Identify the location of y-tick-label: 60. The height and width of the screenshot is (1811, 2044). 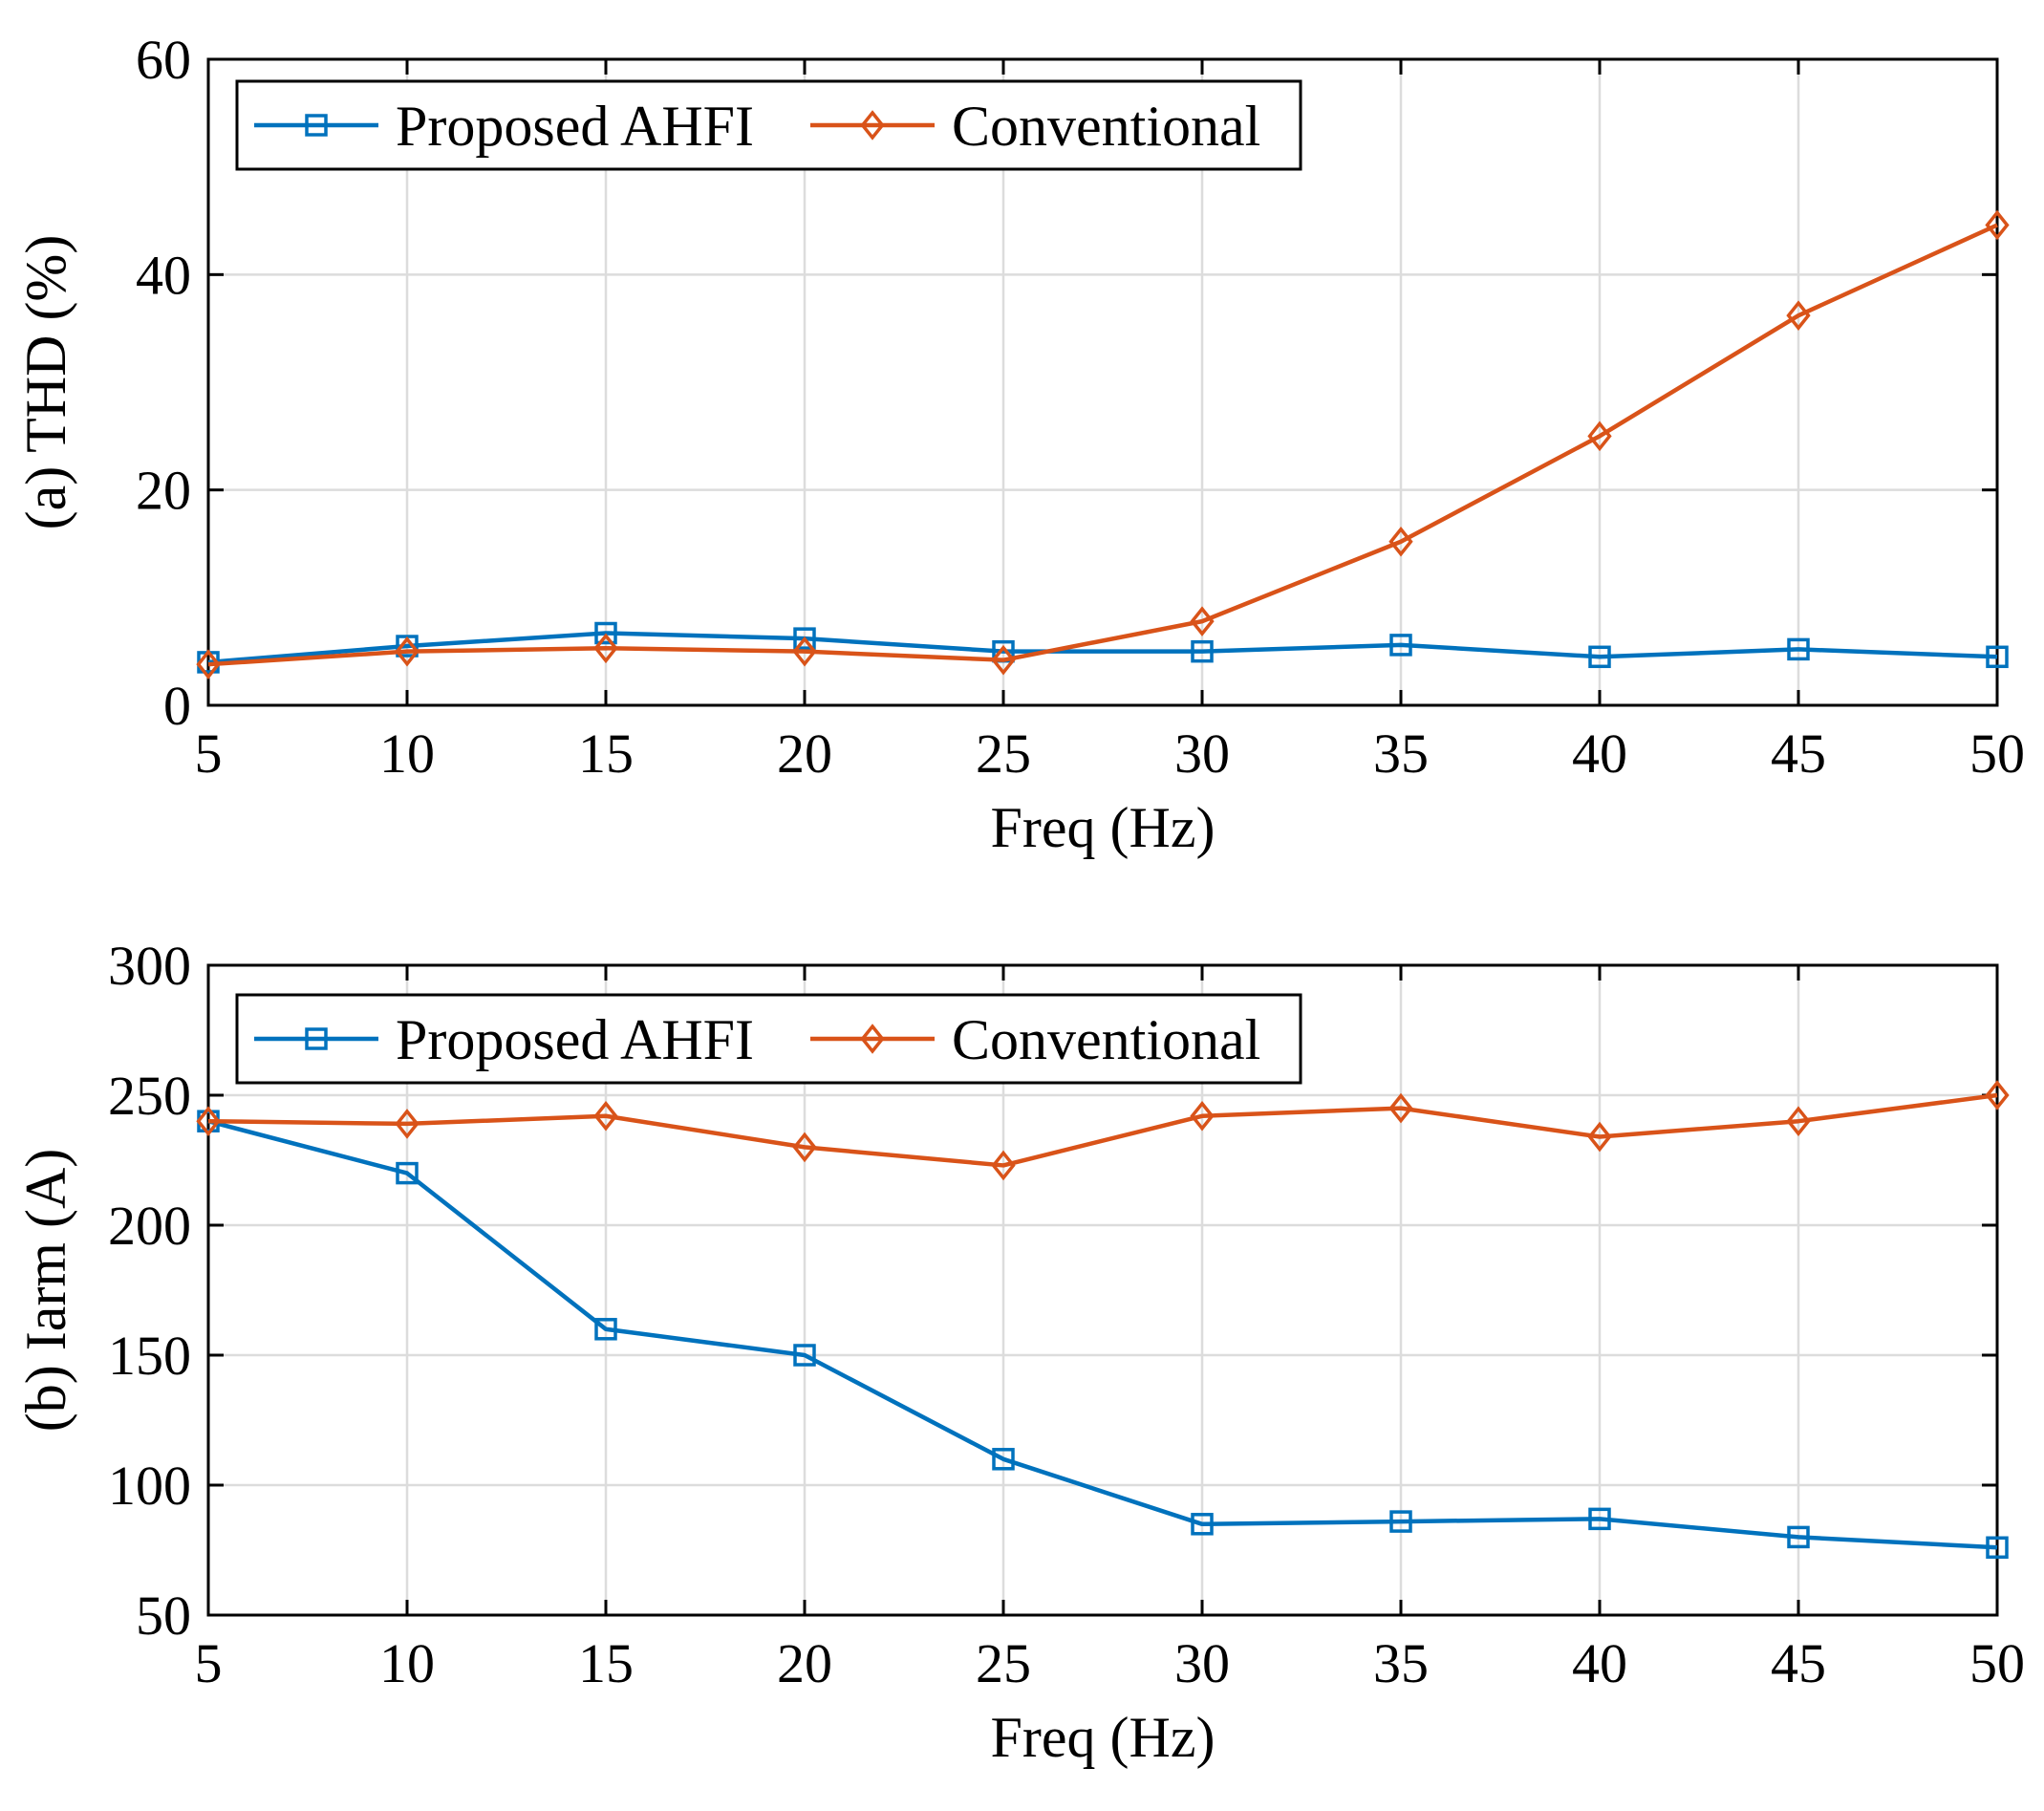
(163, 60).